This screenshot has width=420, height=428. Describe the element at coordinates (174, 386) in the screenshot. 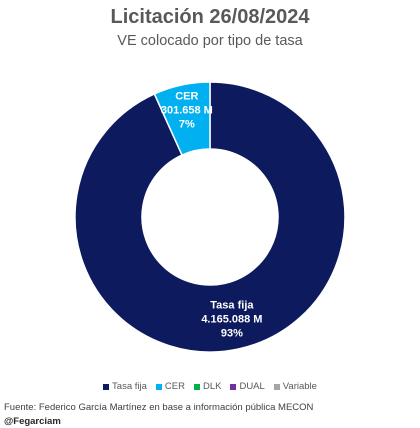

I see `legend-label: CER` at that location.